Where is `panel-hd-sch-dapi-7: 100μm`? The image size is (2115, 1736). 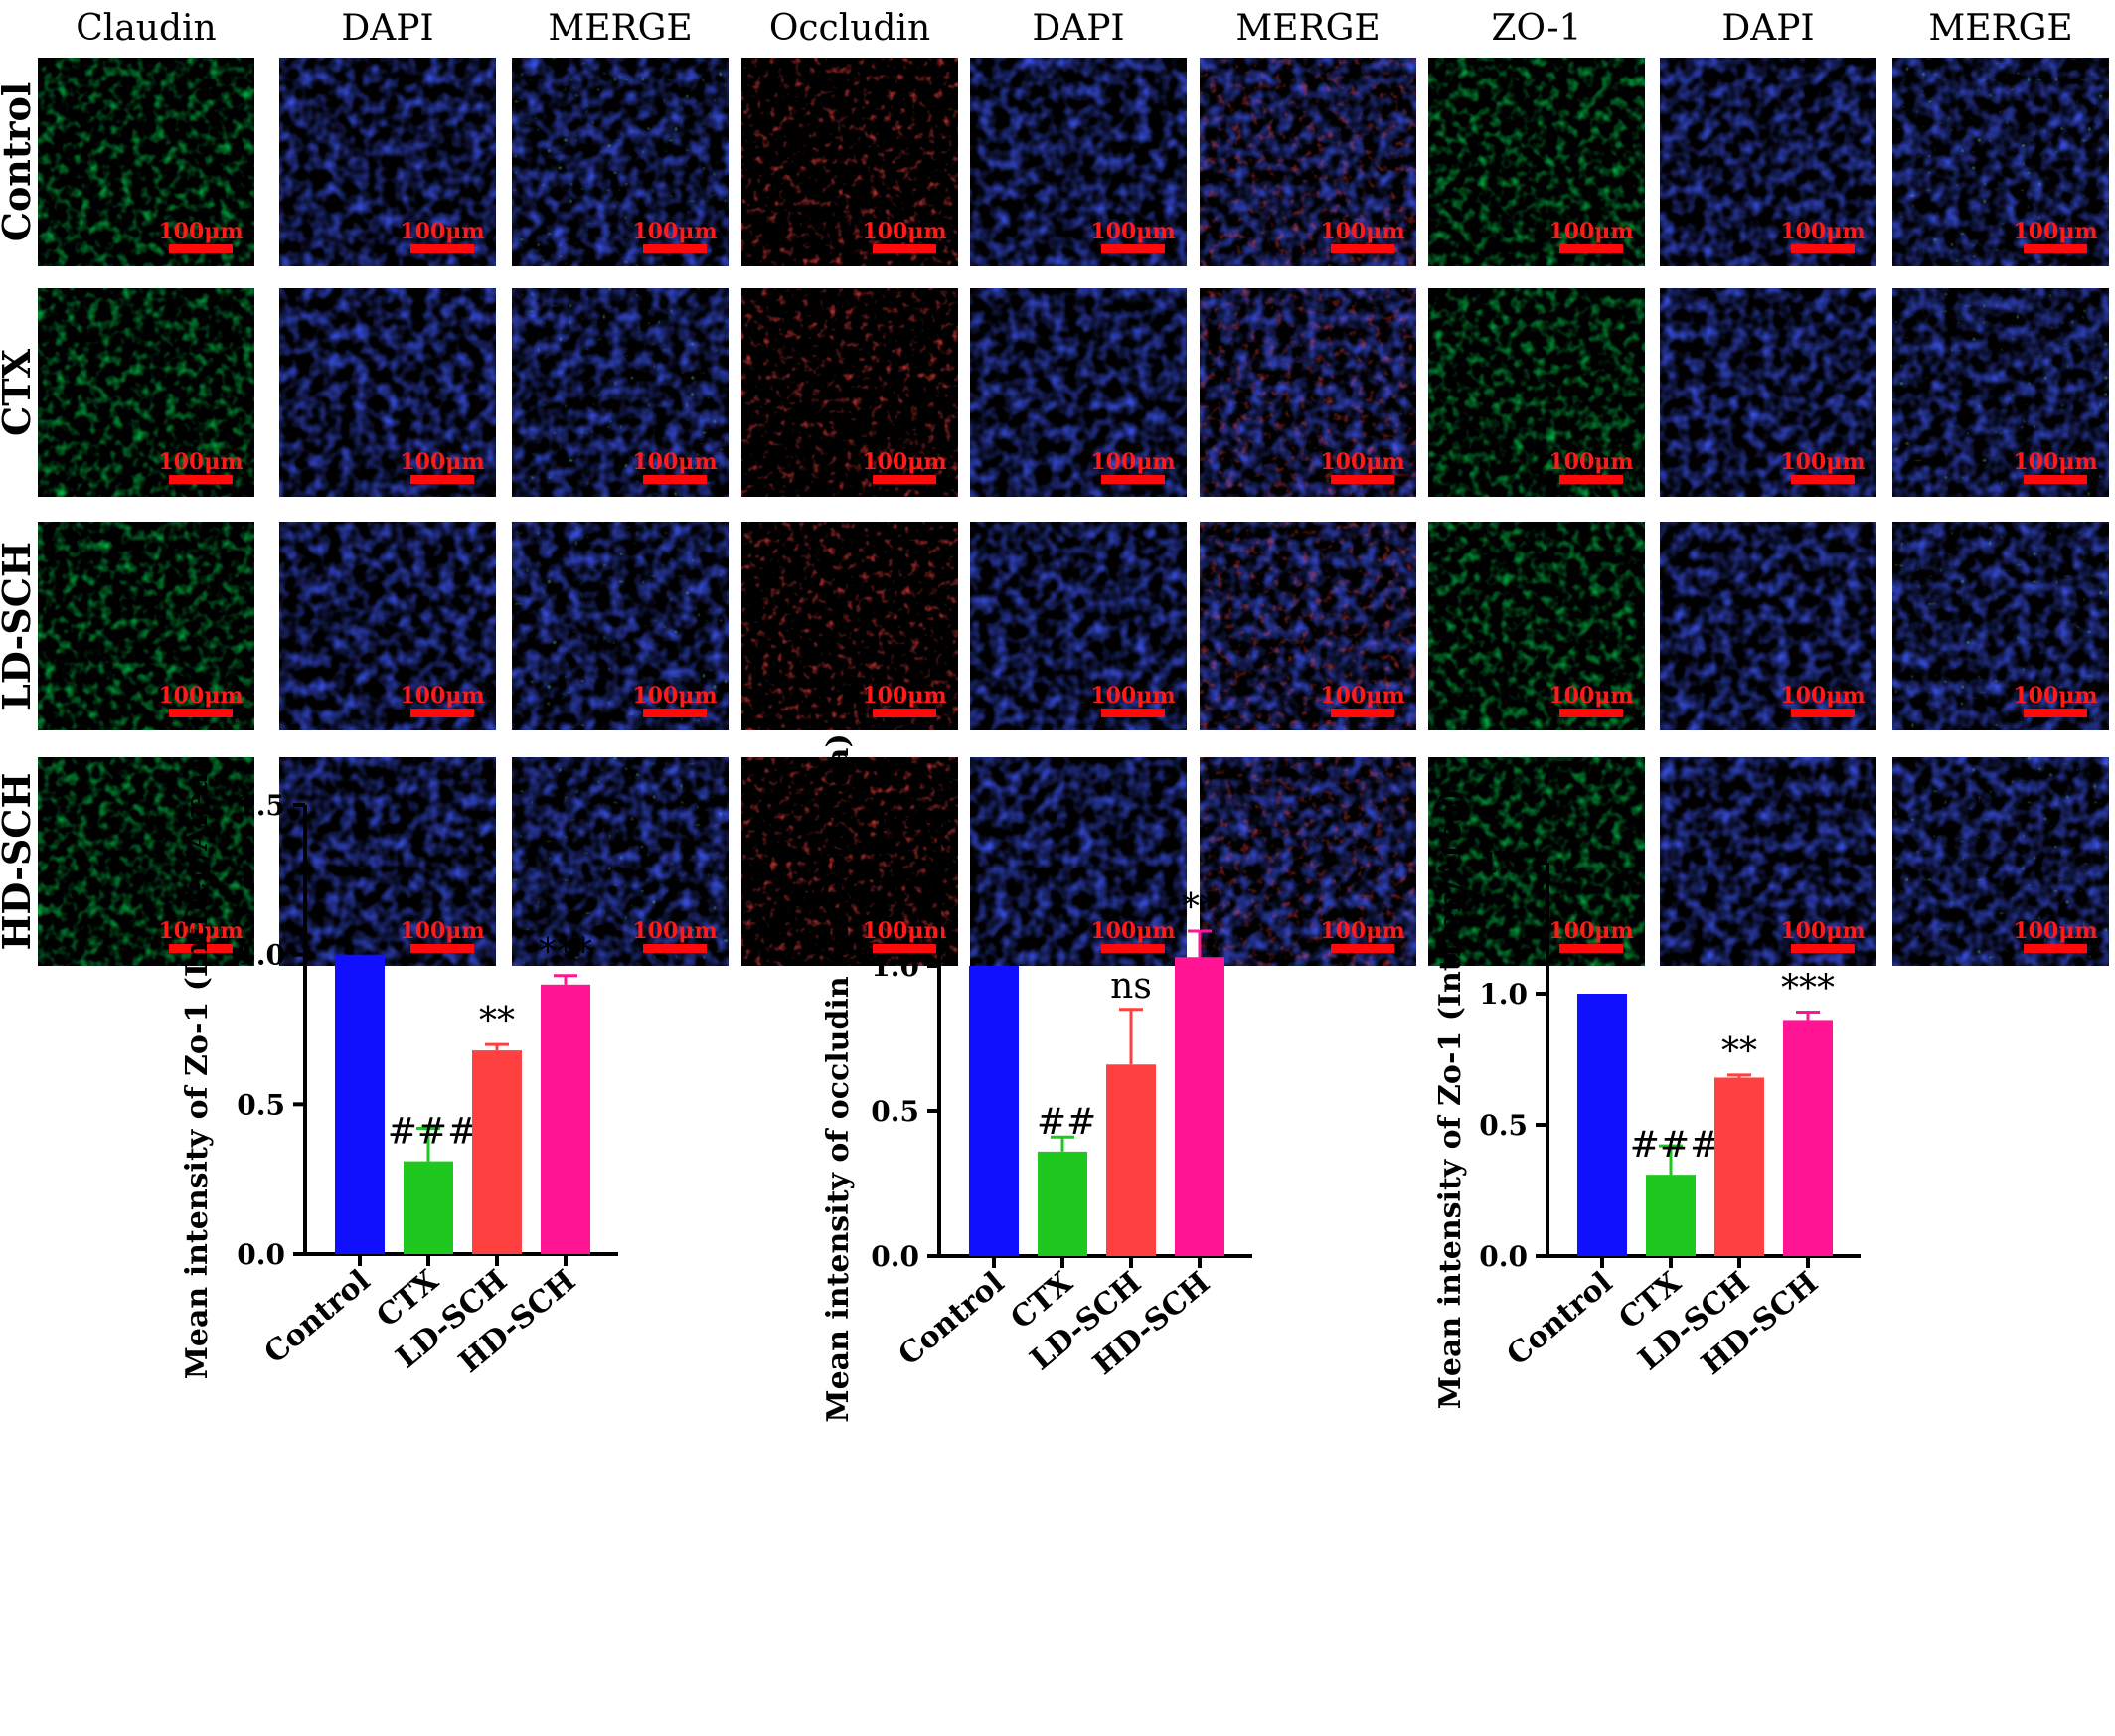 panel-hd-sch-dapi-7: 100μm is located at coordinates (1768, 861).